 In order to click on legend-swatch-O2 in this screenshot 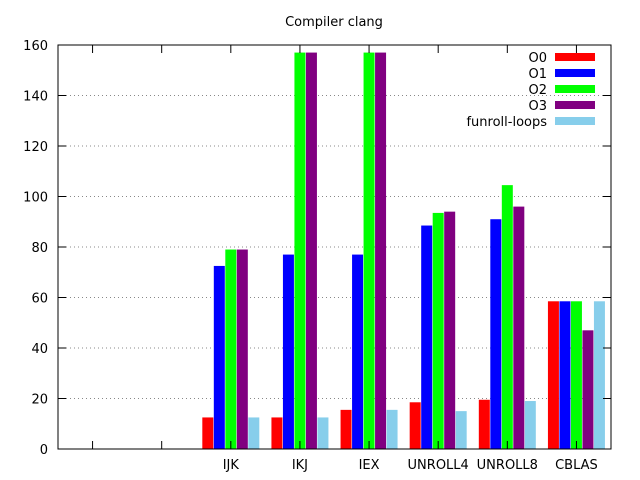, I will do `click(575, 89)`.